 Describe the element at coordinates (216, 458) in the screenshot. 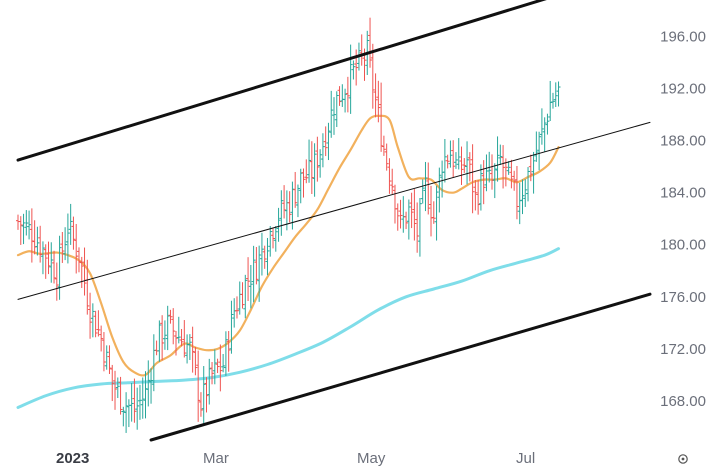

I see `x-tick-label: Mar` at that location.